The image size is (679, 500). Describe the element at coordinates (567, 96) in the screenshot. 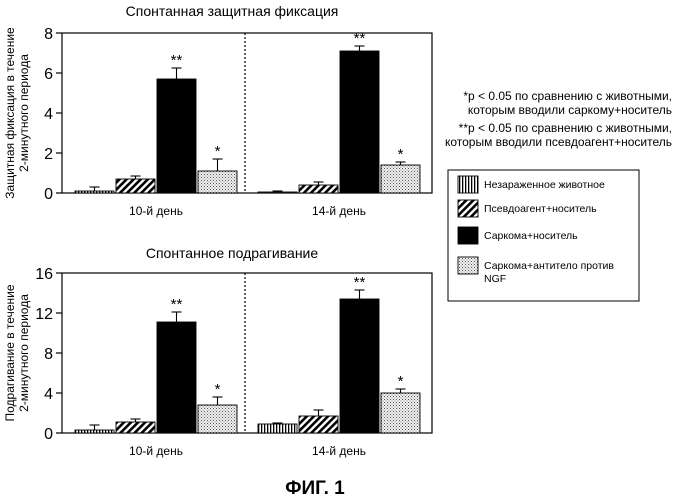

I see `note-1-line-1: *p < 0.05 по сравнению с животными,` at that location.